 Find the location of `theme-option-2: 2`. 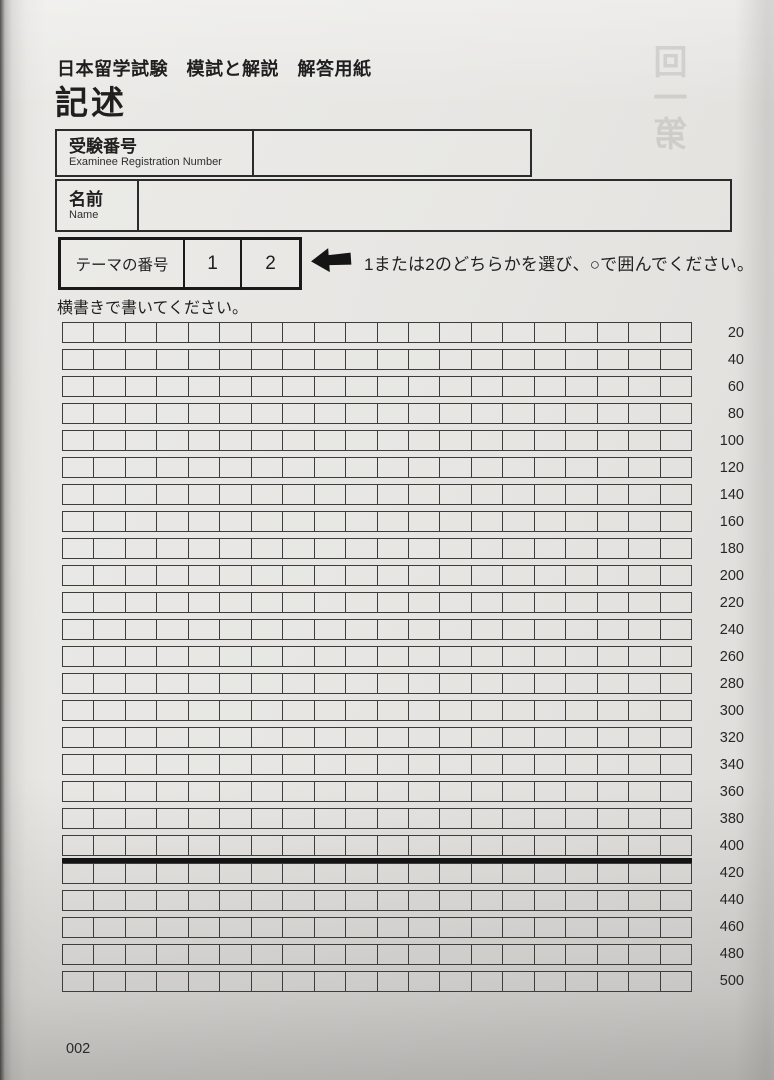

theme-option-2: 2 is located at coordinates (270, 263).